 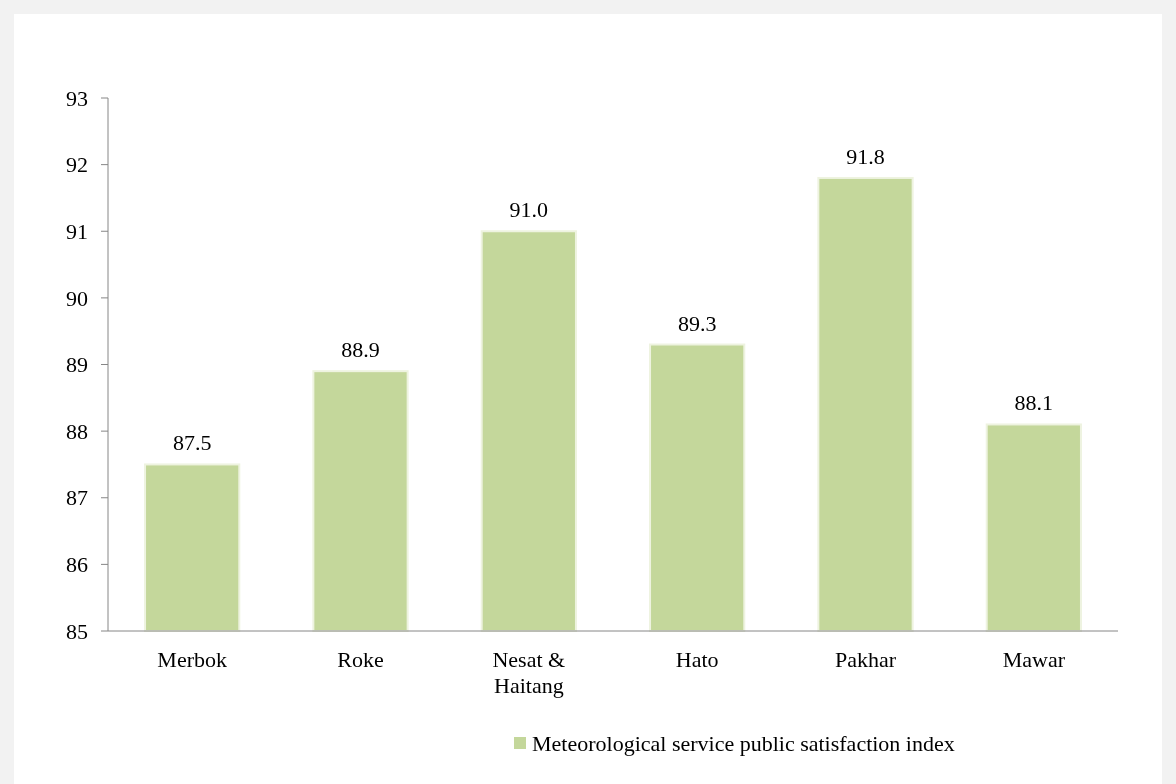 What do you see at coordinates (192, 443) in the screenshot?
I see `data-label: 87.5` at bounding box center [192, 443].